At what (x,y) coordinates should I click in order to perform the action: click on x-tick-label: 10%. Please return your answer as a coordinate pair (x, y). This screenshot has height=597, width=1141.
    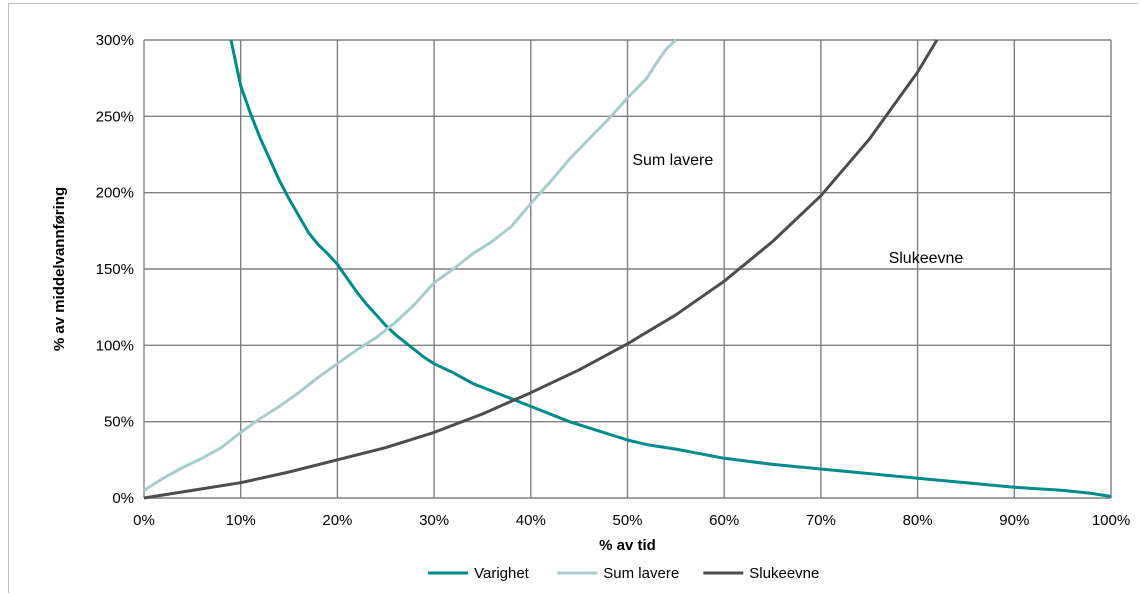
    Looking at the image, I should click on (241, 520).